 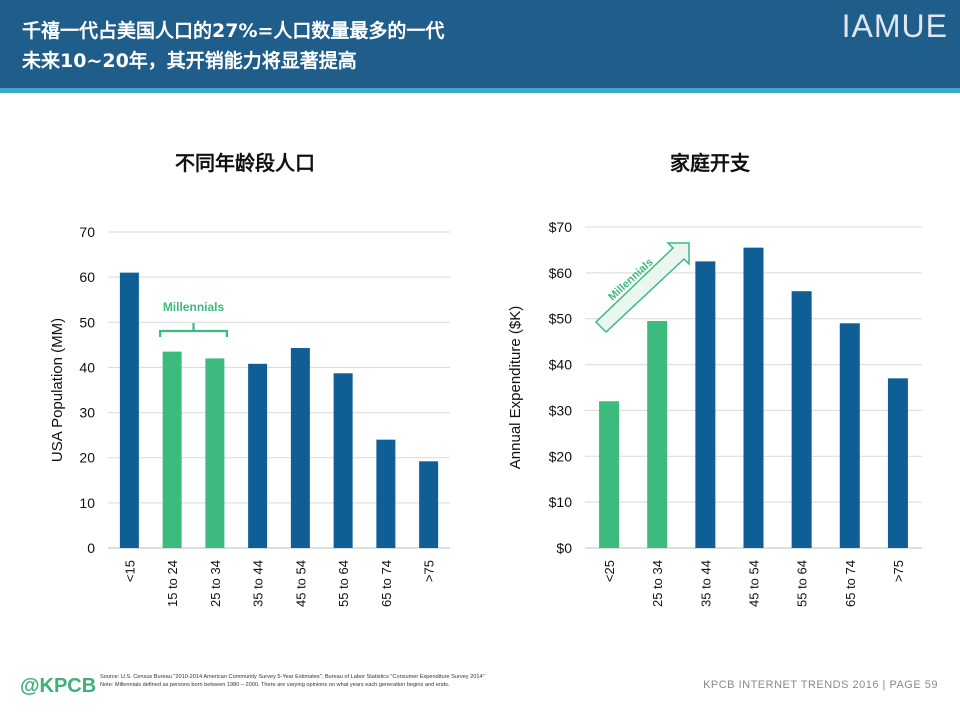 I want to click on y-tick-label: $60, so click(x=561, y=273).